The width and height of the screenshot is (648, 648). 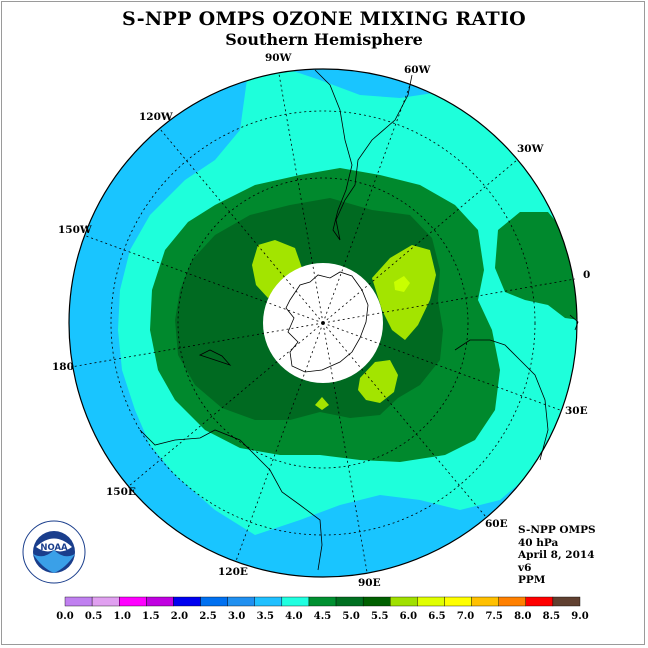 What do you see at coordinates (501, 400) in the screenshot?
I see `africa-coastline` at bounding box center [501, 400].